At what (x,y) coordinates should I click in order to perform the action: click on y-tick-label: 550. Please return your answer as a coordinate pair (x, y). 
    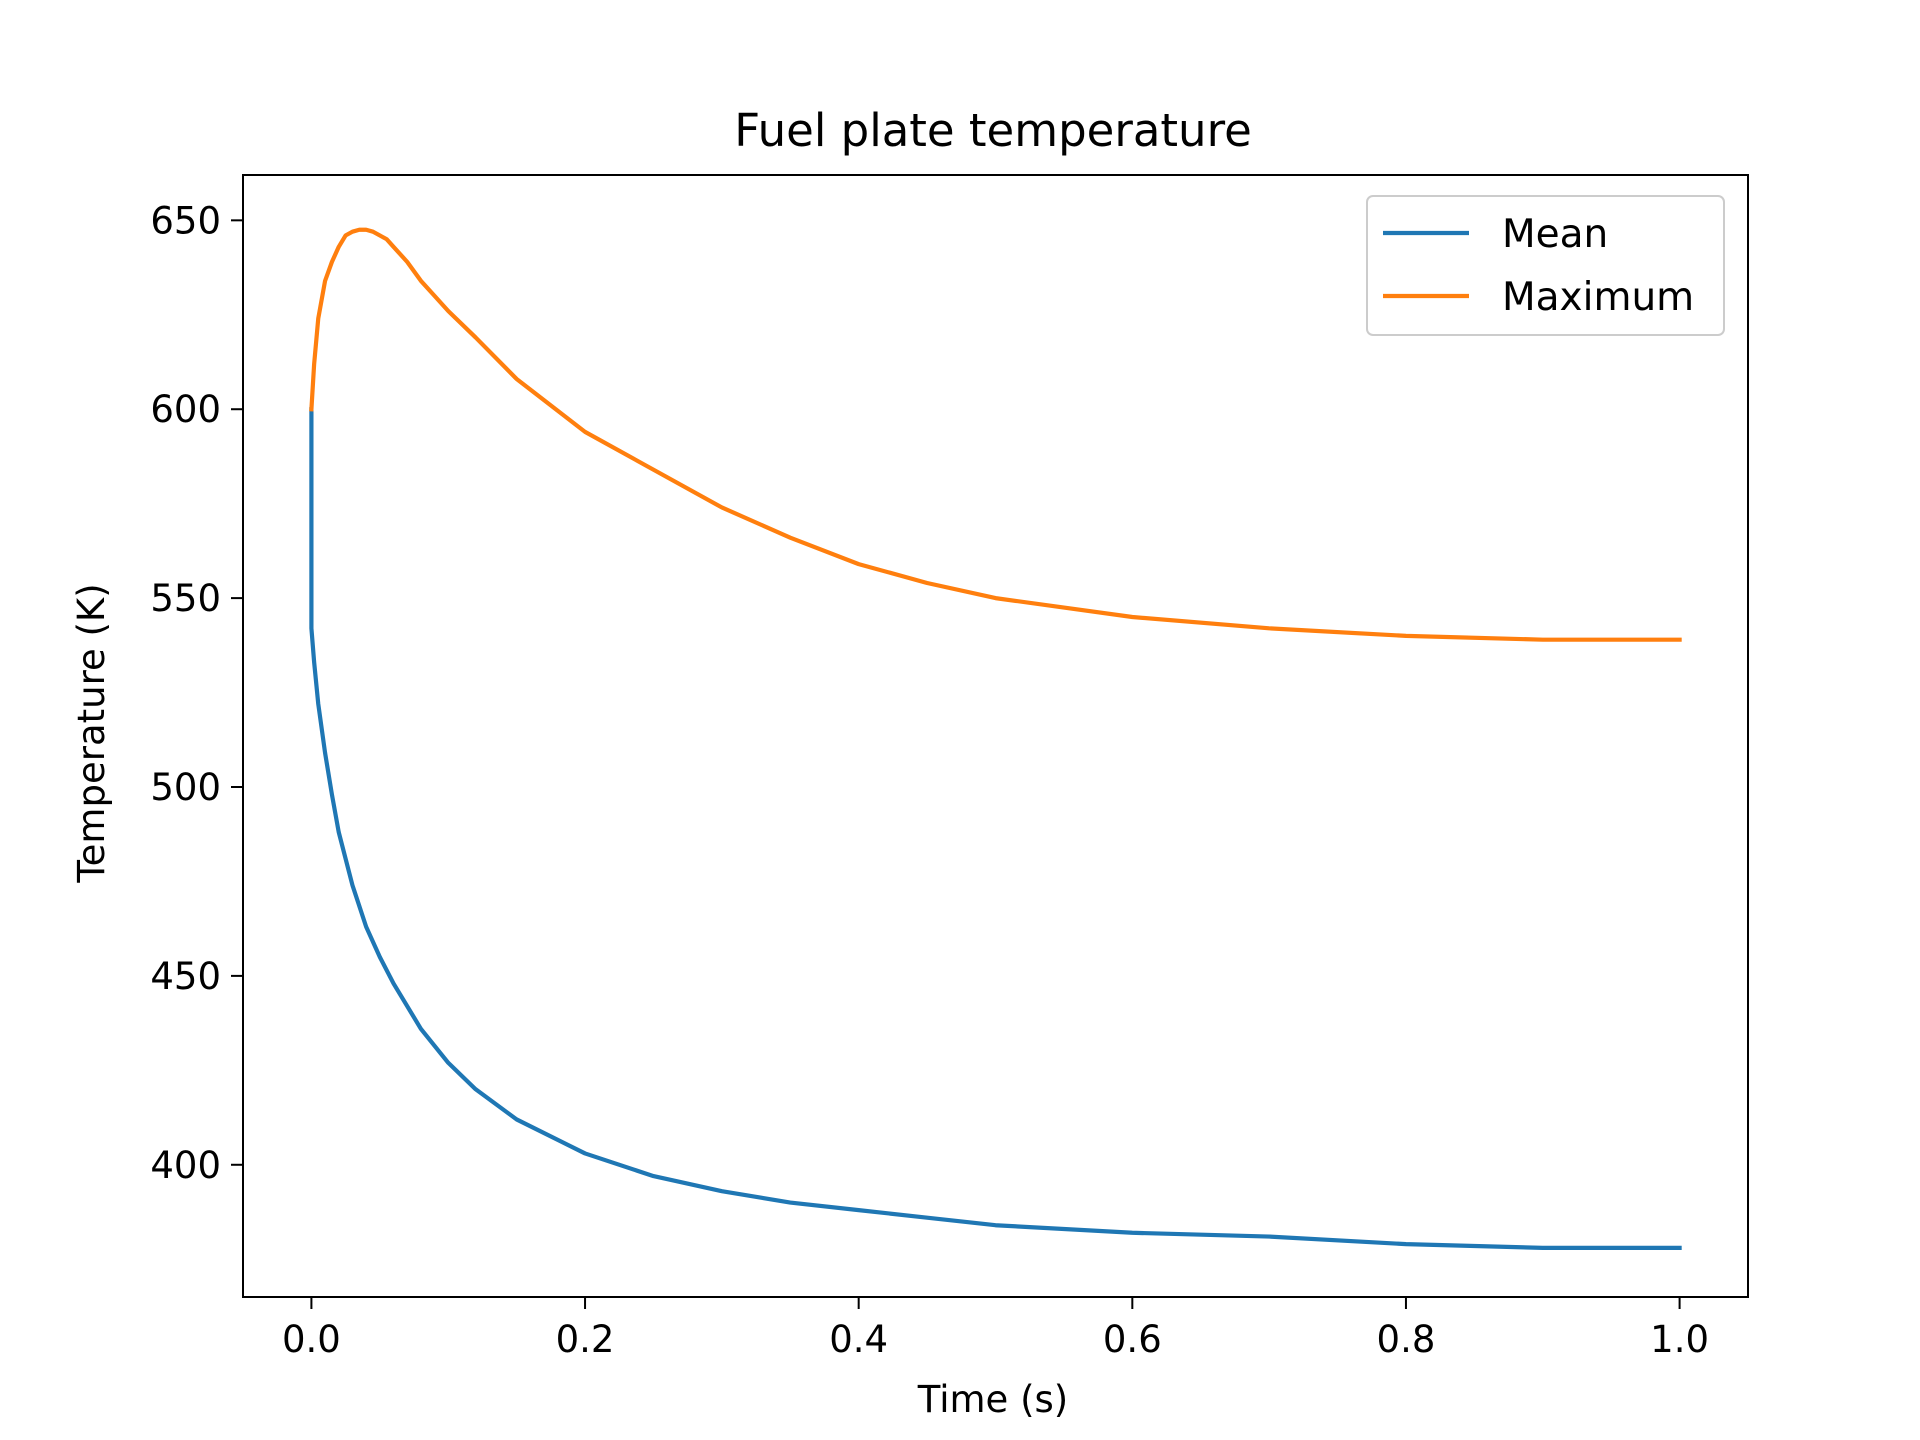
    Looking at the image, I should click on (185, 598).